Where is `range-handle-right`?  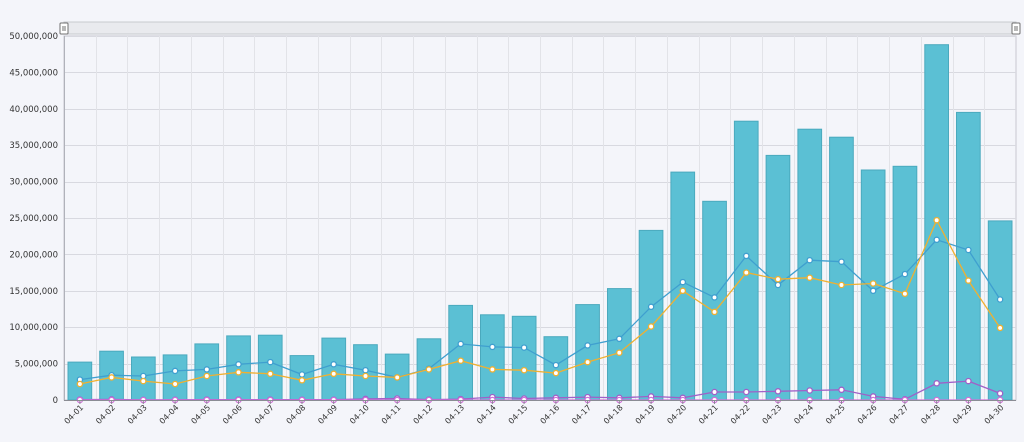 range-handle-right is located at coordinates (1016, 28).